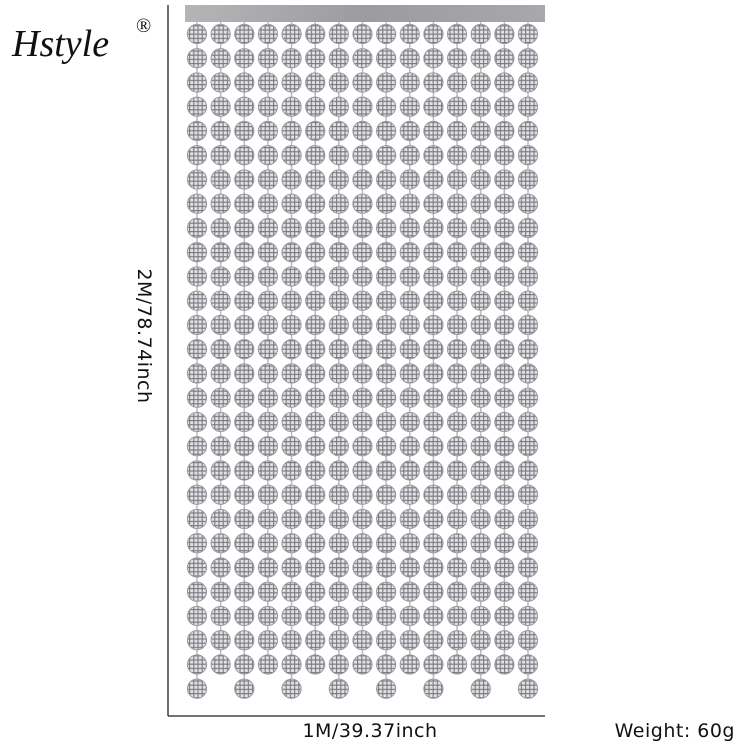 The height and width of the screenshot is (750, 750). I want to click on width-label: 1M/39.37inch, so click(369, 731).